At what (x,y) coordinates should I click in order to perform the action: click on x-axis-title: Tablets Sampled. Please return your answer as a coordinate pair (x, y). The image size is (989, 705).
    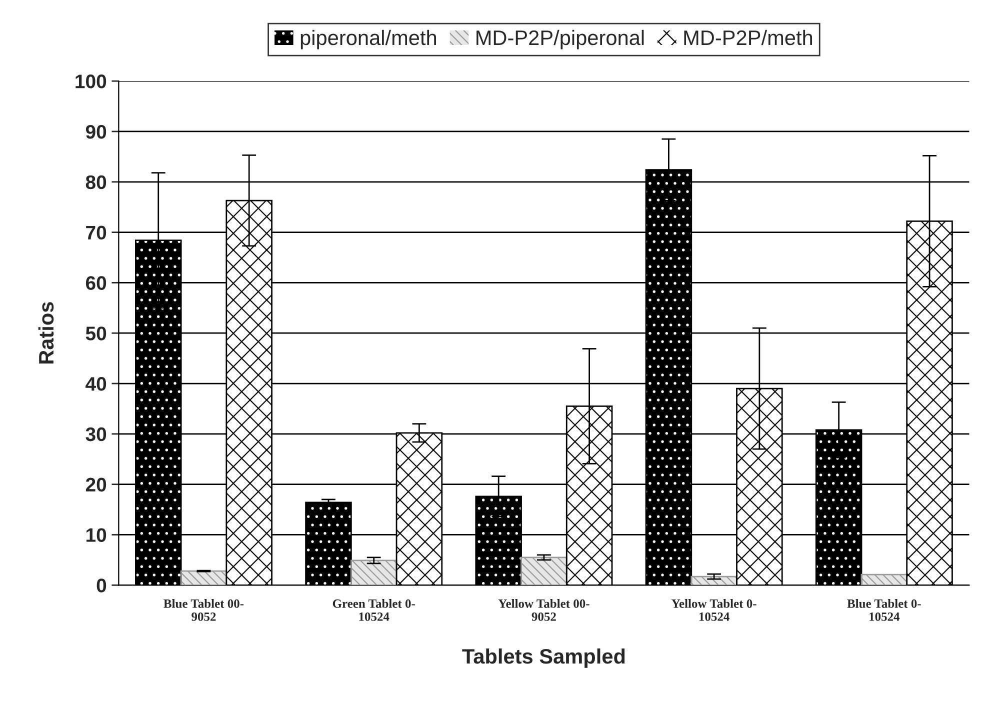
    Looking at the image, I should click on (543, 658).